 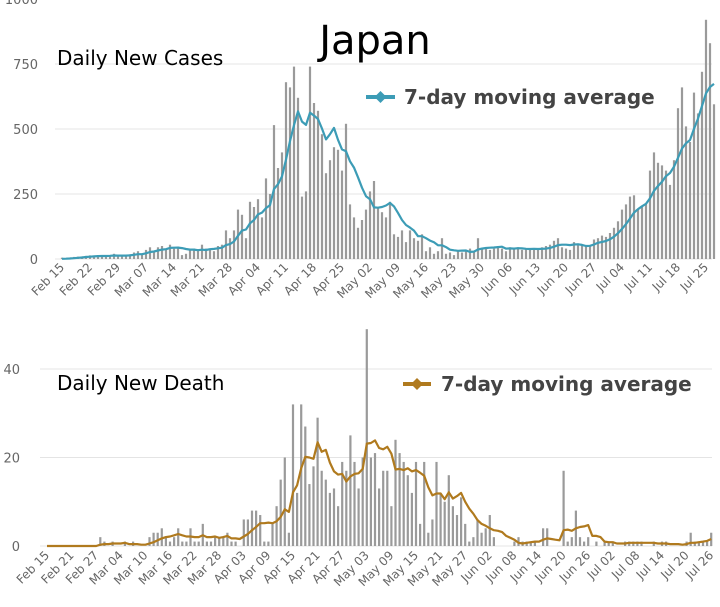 I want to click on deaths-x-tick-label: Jul 14, so click(x=650, y=565).